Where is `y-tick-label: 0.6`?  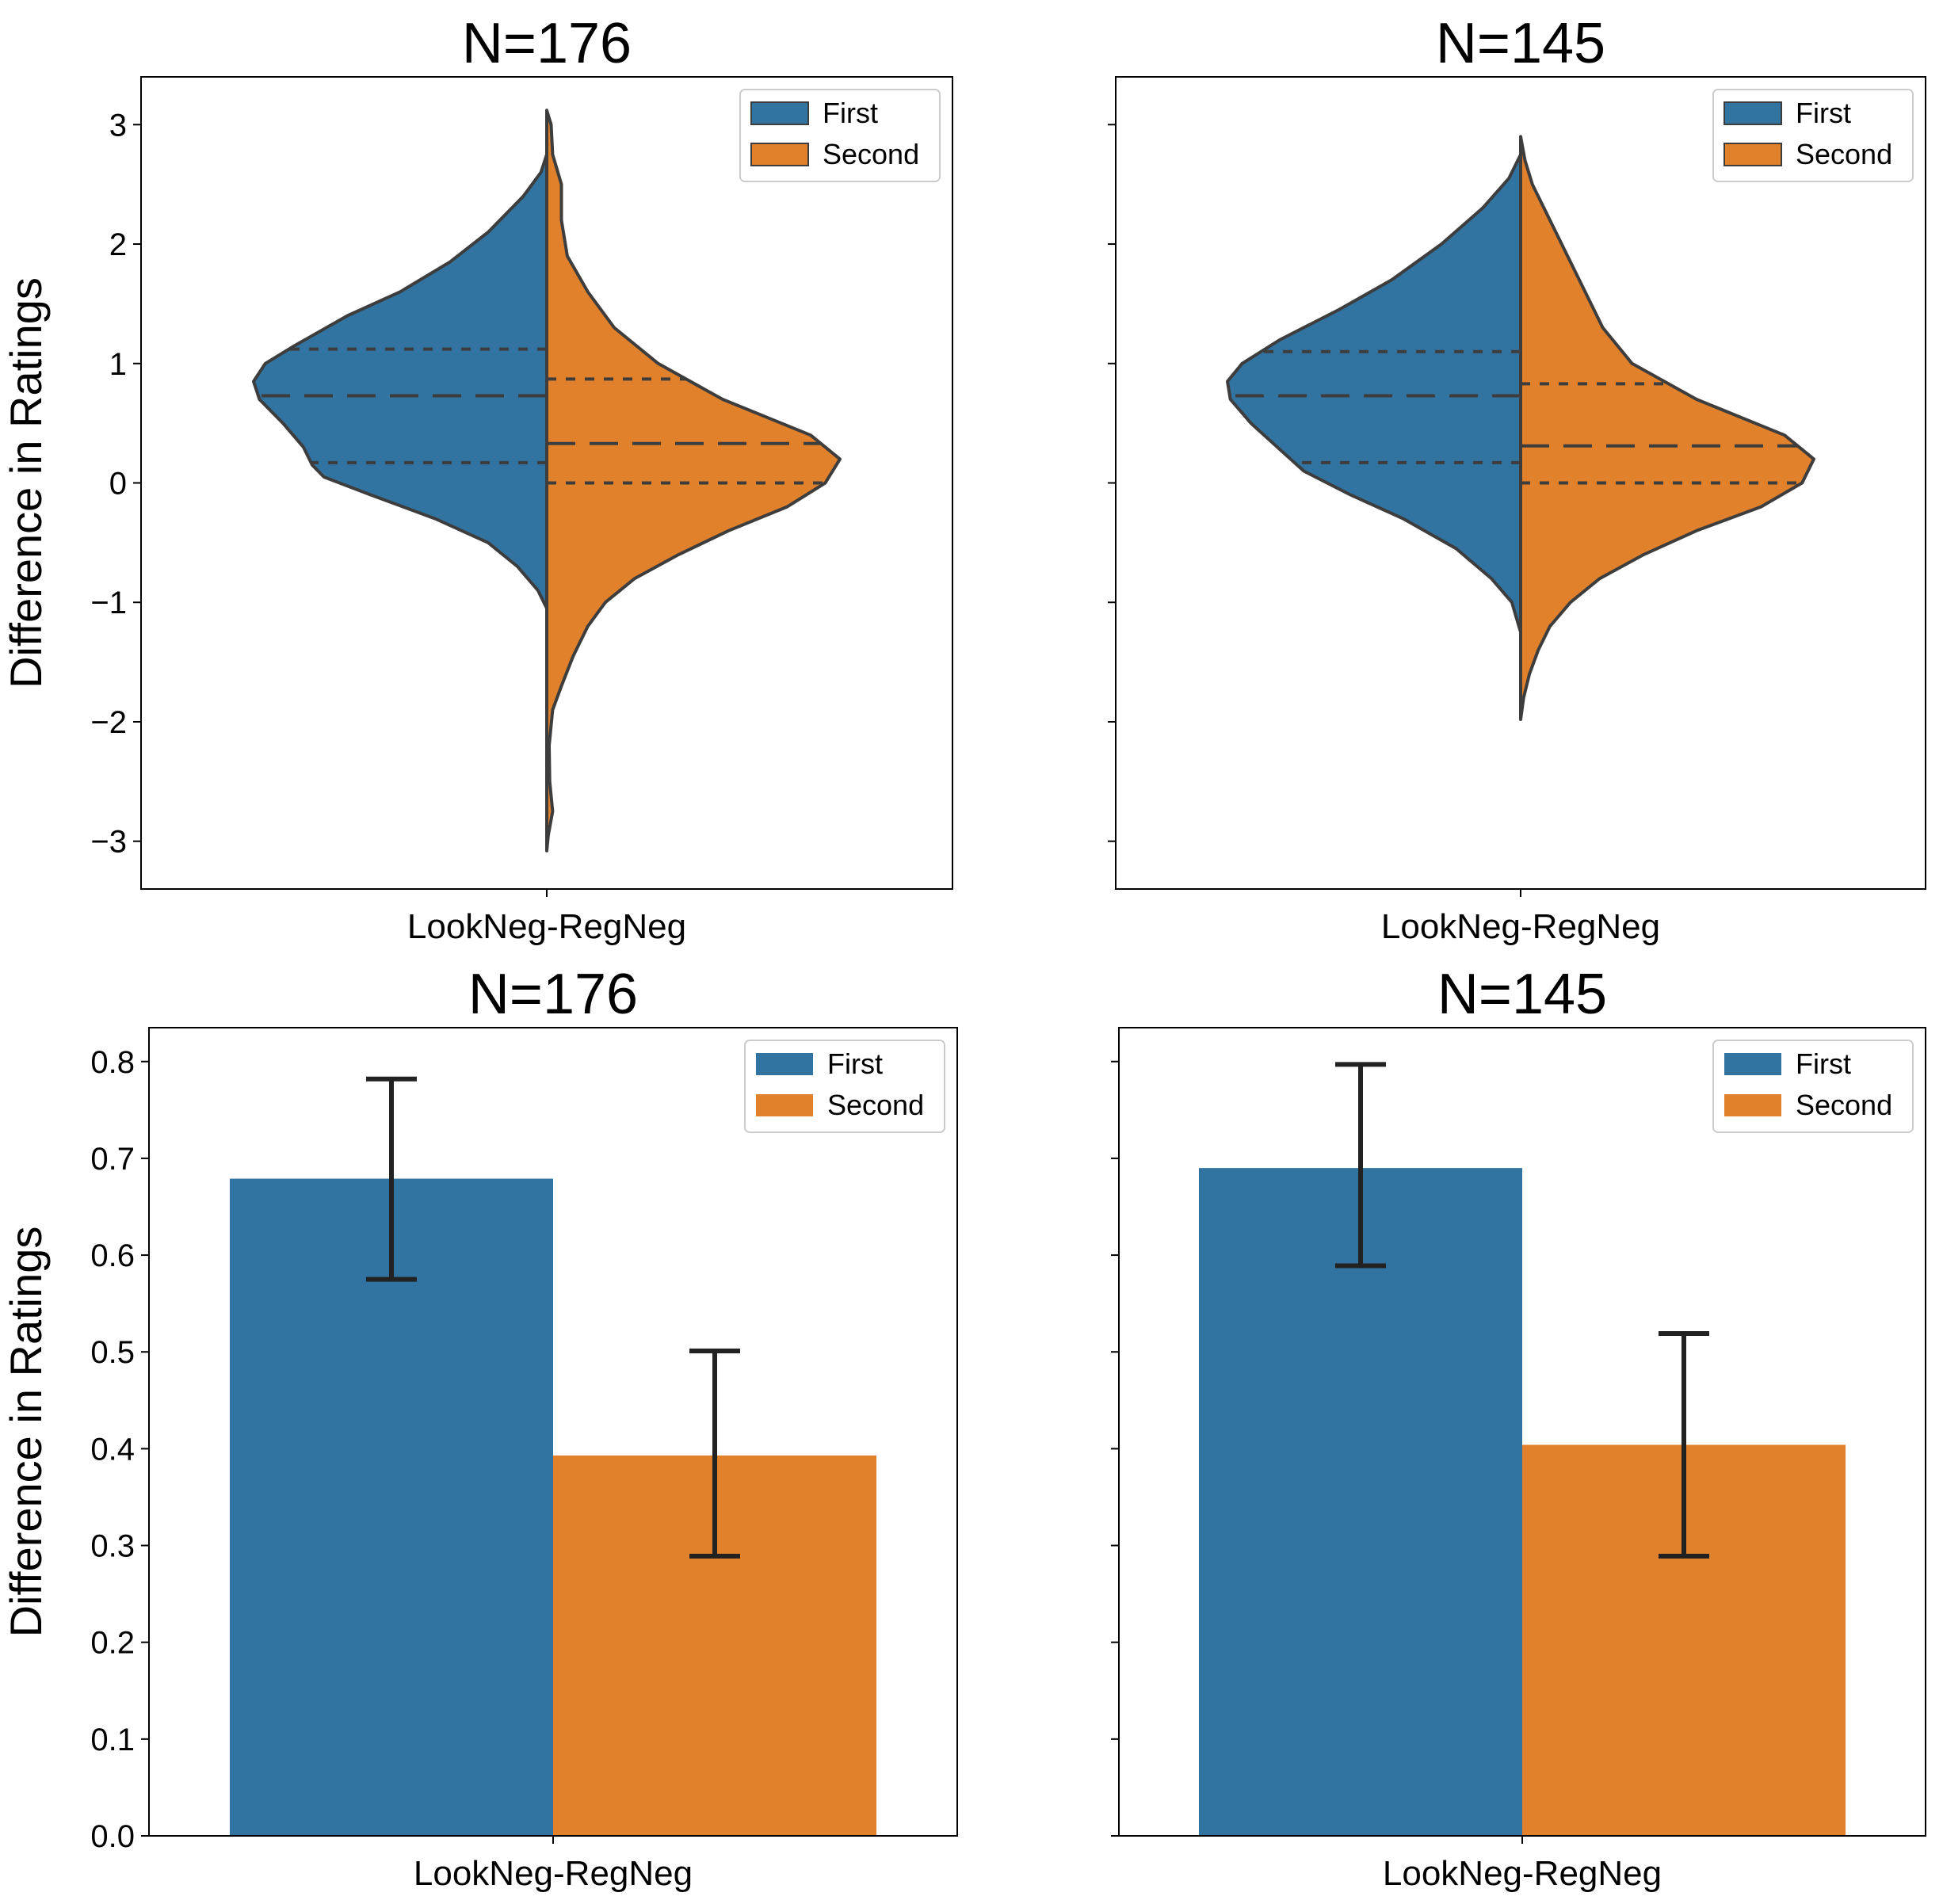
y-tick-label: 0.6 is located at coordinates (112, 1255).